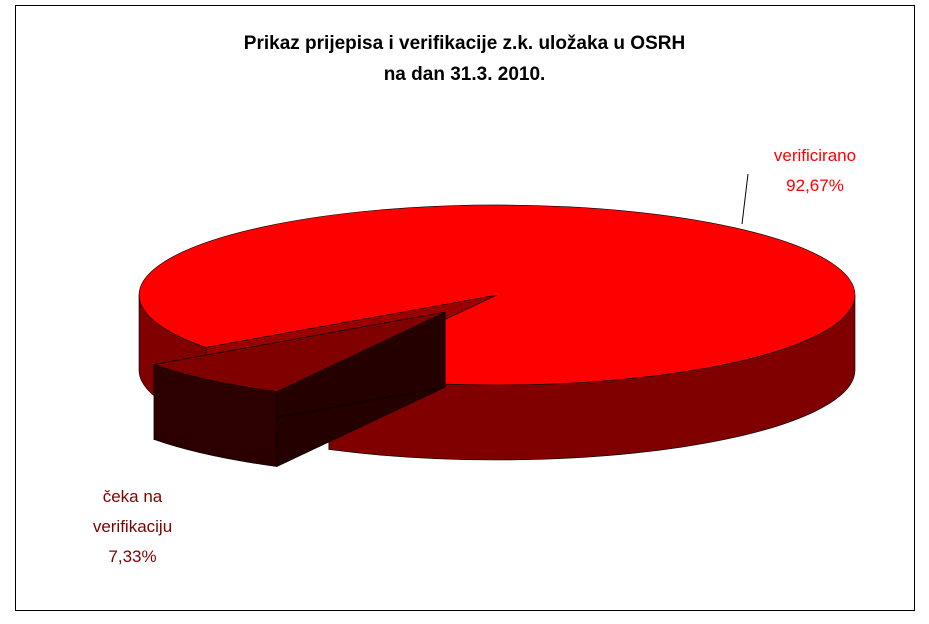 The width and height of the screenshot is (929, 624). What do you see at coordinates (745, 199) in the screenshot?
I see `leader-line` at bounding box center [745, 199].